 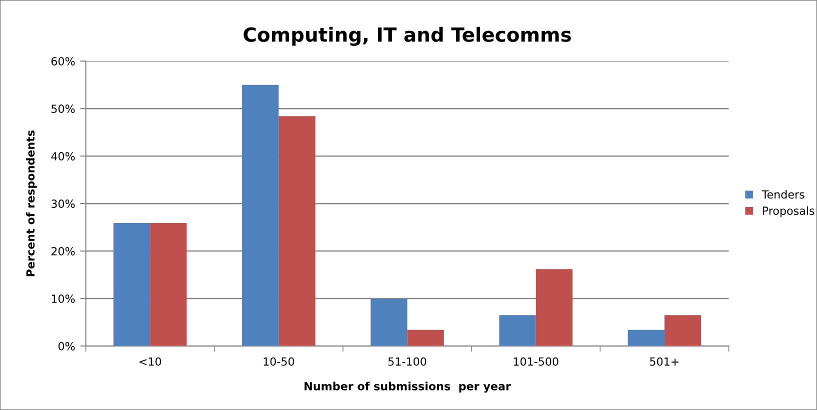 What do you see at coordinates (63, 251) in the screenshot?
I see `y-tick-label: 20%` at bounding box center [63, 251].